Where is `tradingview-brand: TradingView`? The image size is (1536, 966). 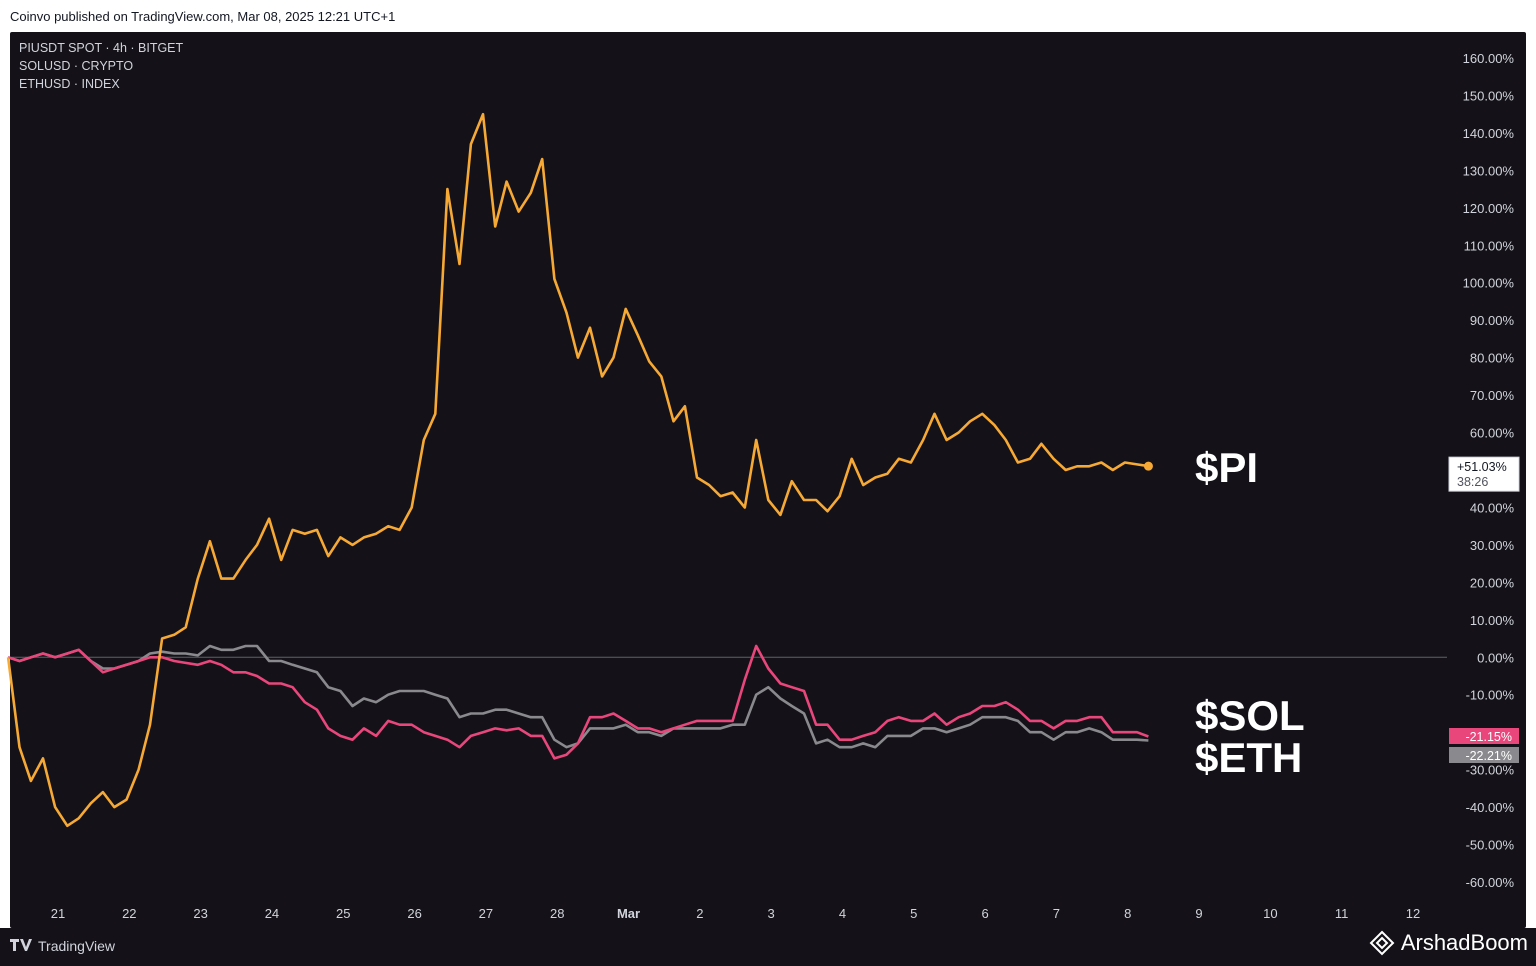
tradingview-brand: TradingView is located at coordinates (62, 946).